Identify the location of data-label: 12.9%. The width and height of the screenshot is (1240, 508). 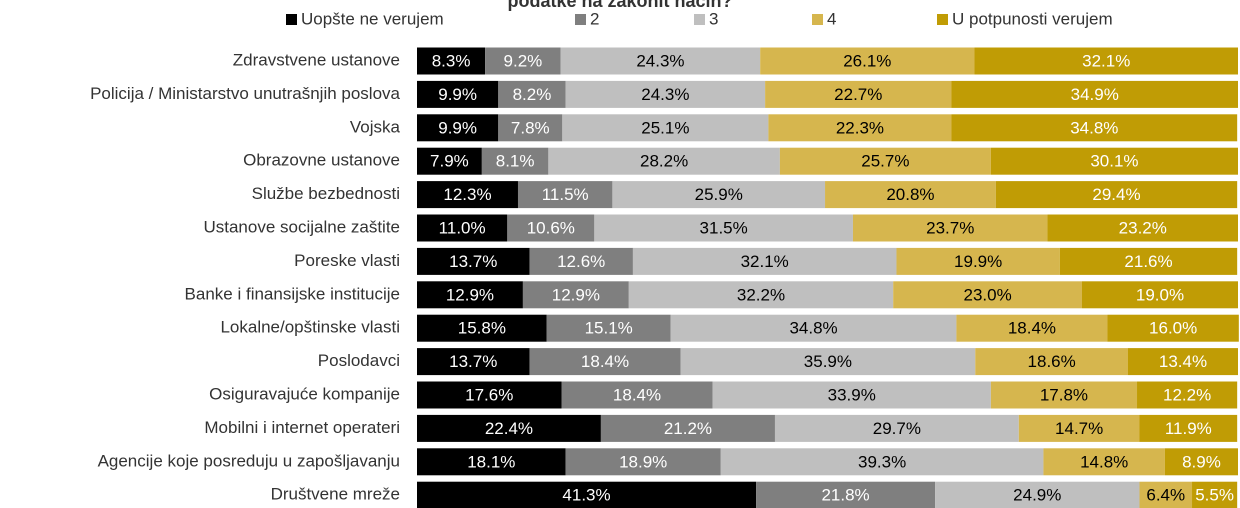
(576, 294).